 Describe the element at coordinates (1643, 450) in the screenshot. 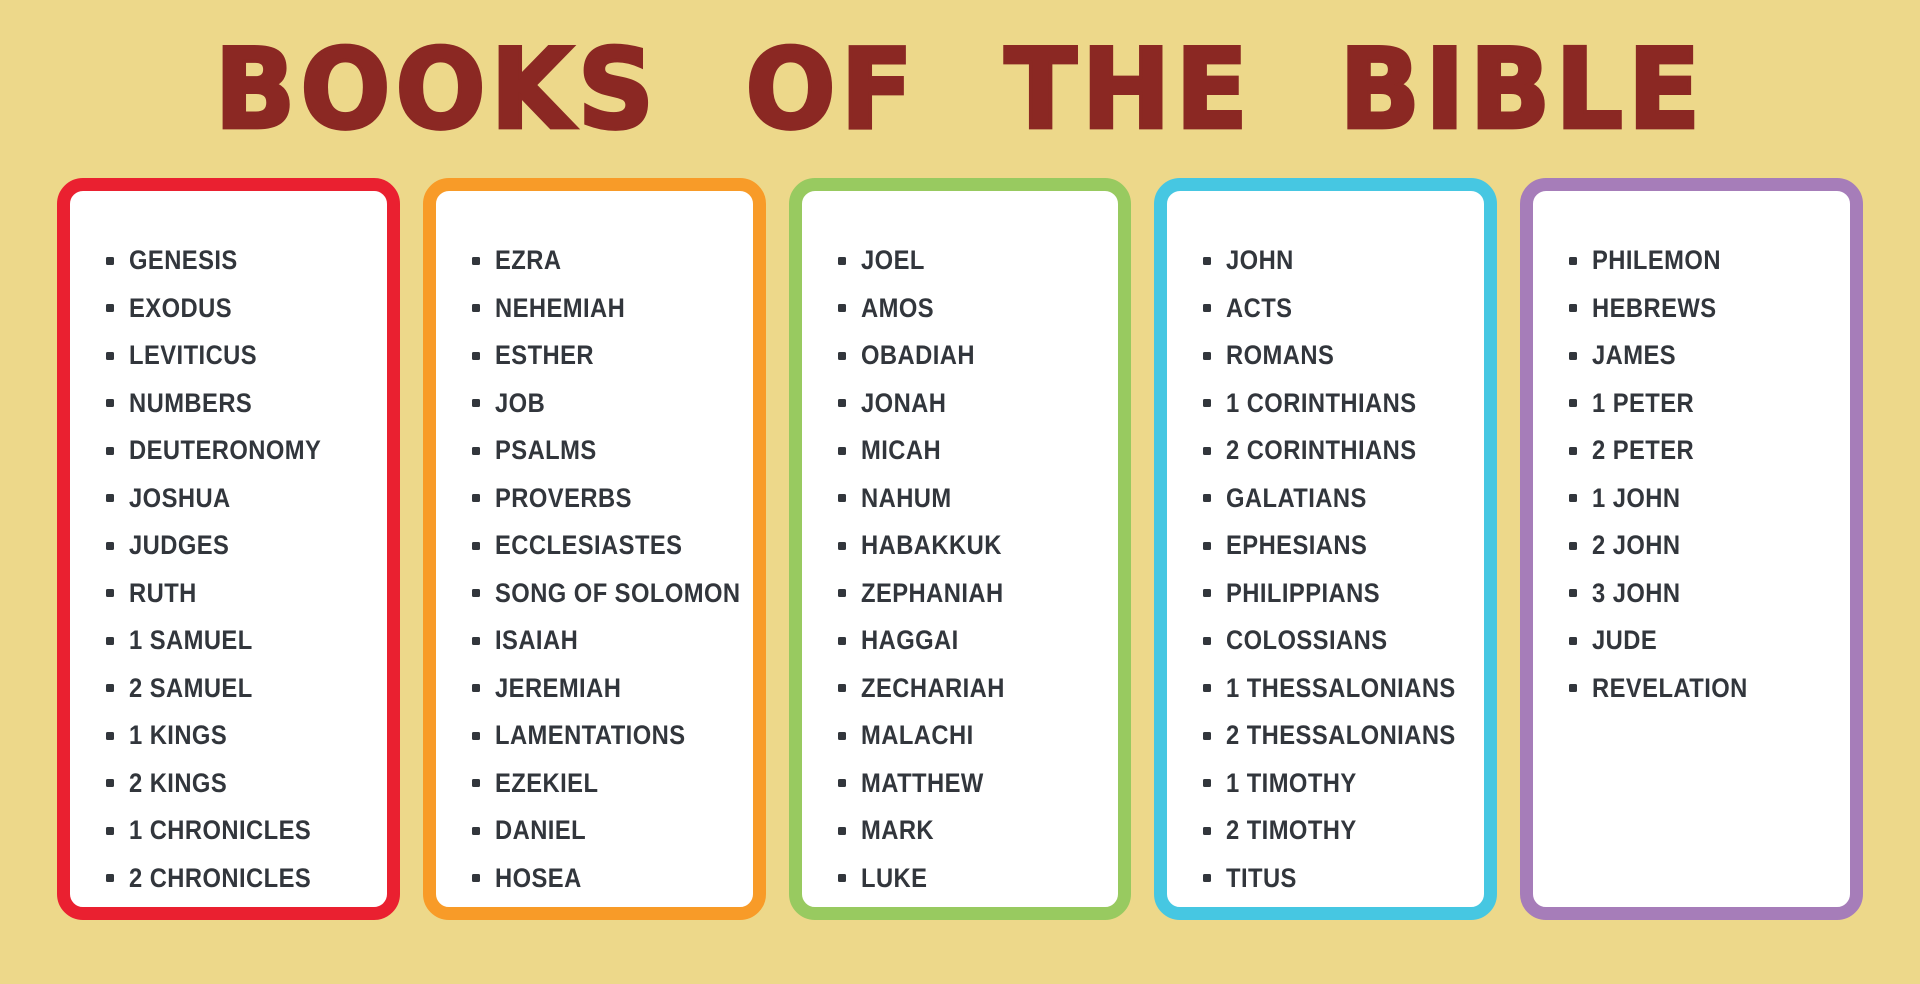

I see `book-name: 2 PETER` at that location.